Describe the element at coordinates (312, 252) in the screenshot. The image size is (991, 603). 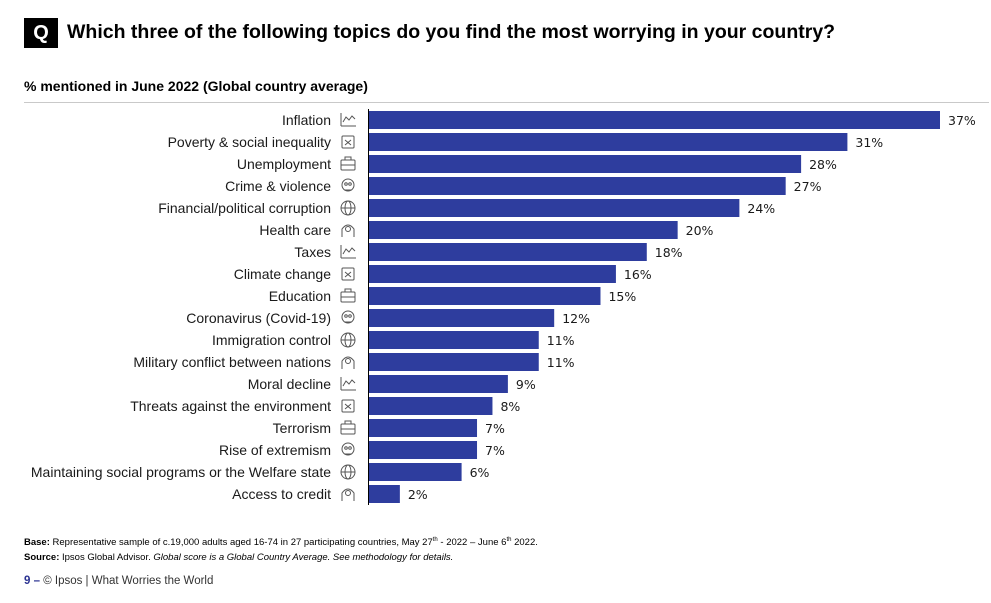
I see `category-label: Taxes` at that location.